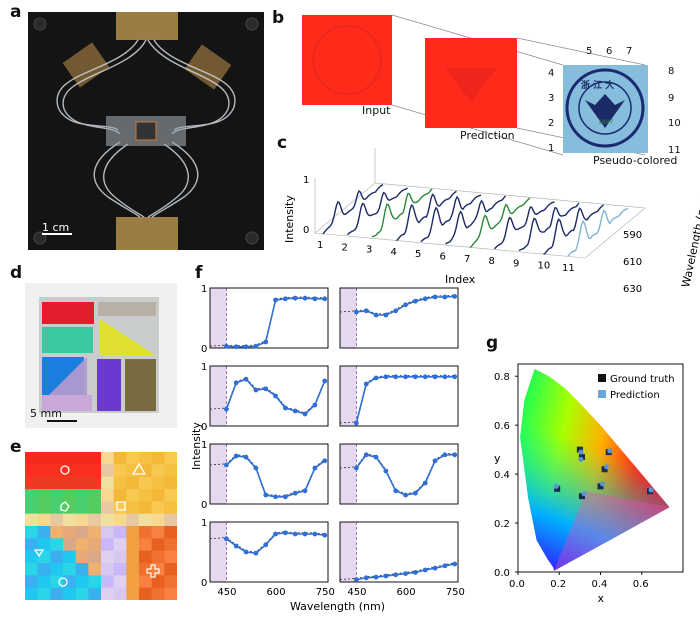 Image resolution: width=700 pixels, height=618 pixels. I want to click on c-index-tick: 6, so click(443, 257).